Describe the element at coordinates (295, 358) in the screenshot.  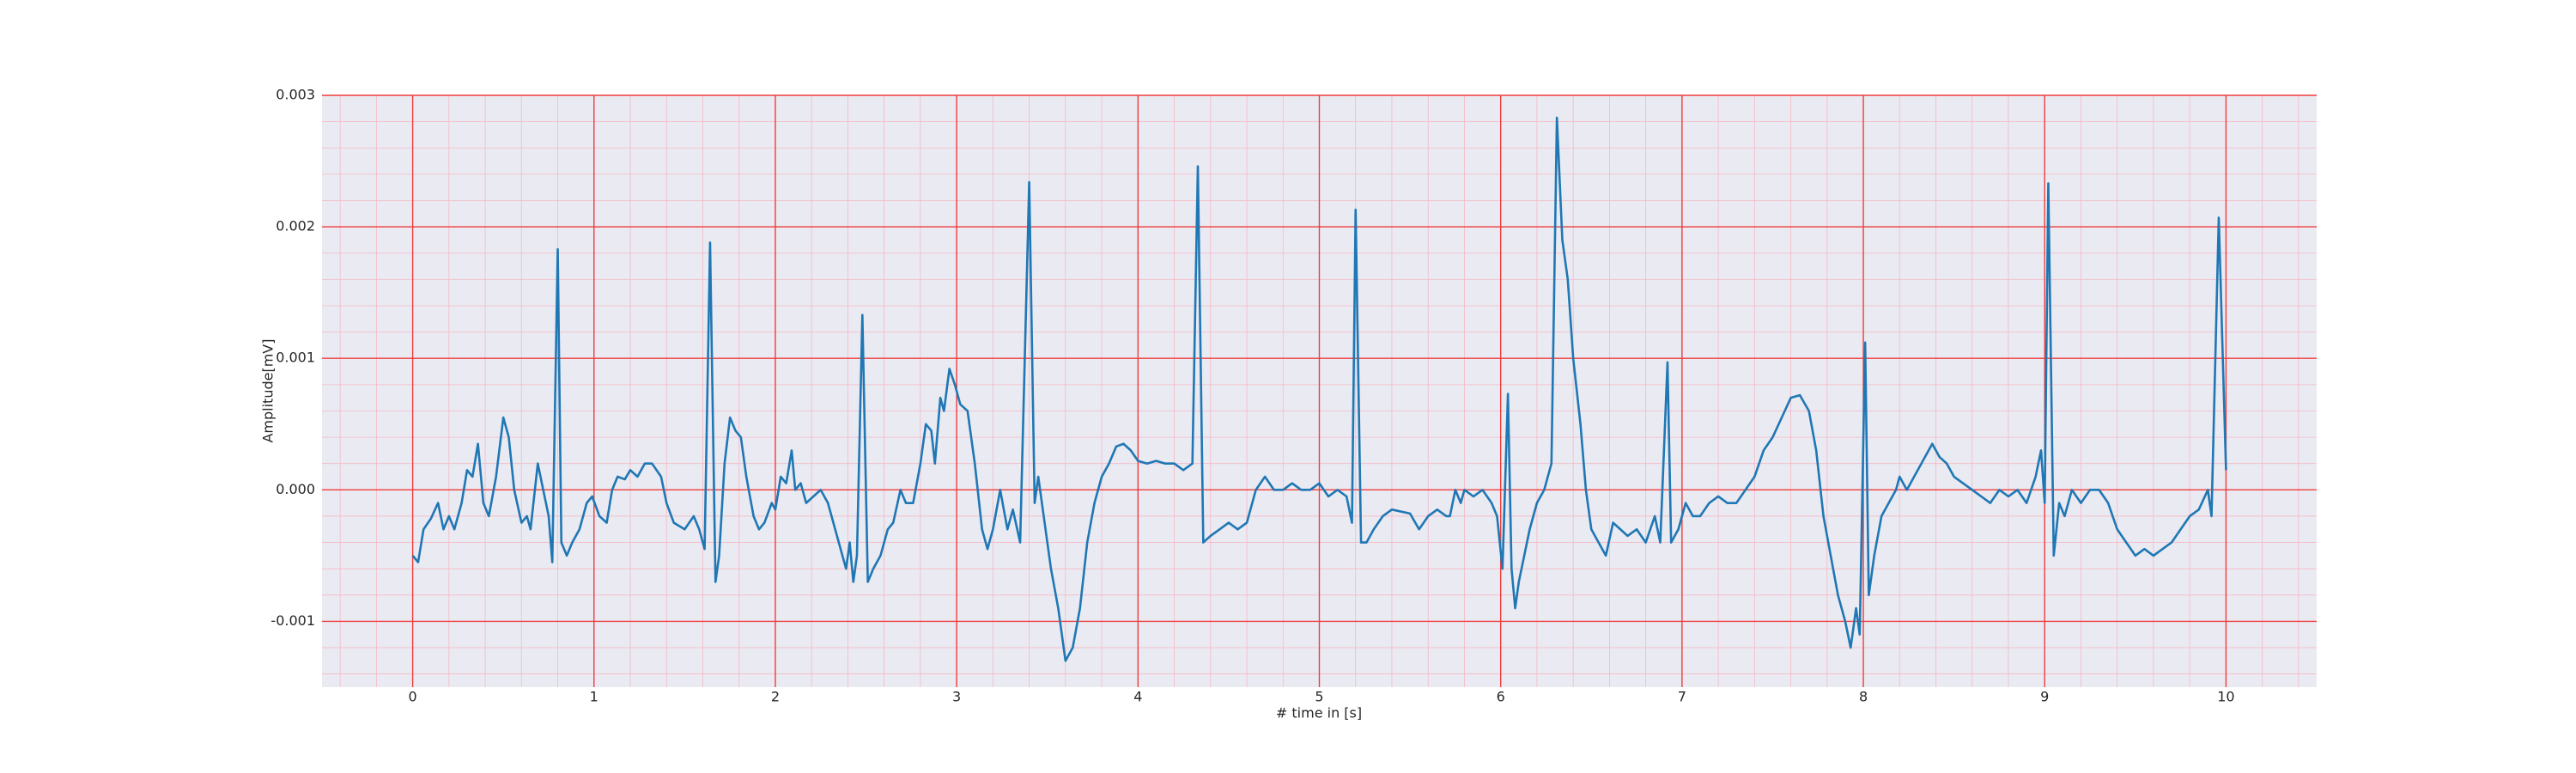
I see `y-tick-label: 0.001` at that location.